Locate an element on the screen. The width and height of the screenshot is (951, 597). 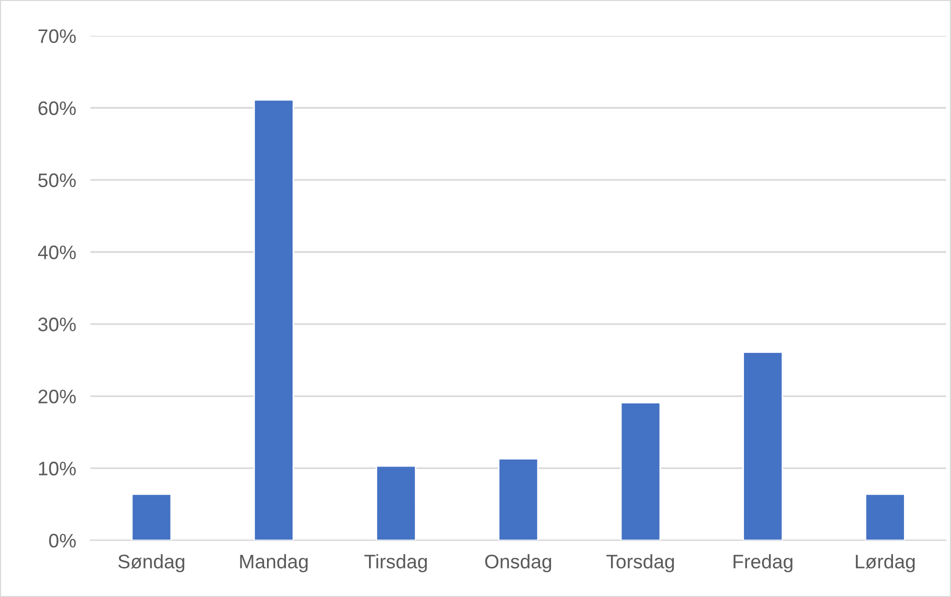
y-tick-label: 0% is located at coordinates (62, 541).